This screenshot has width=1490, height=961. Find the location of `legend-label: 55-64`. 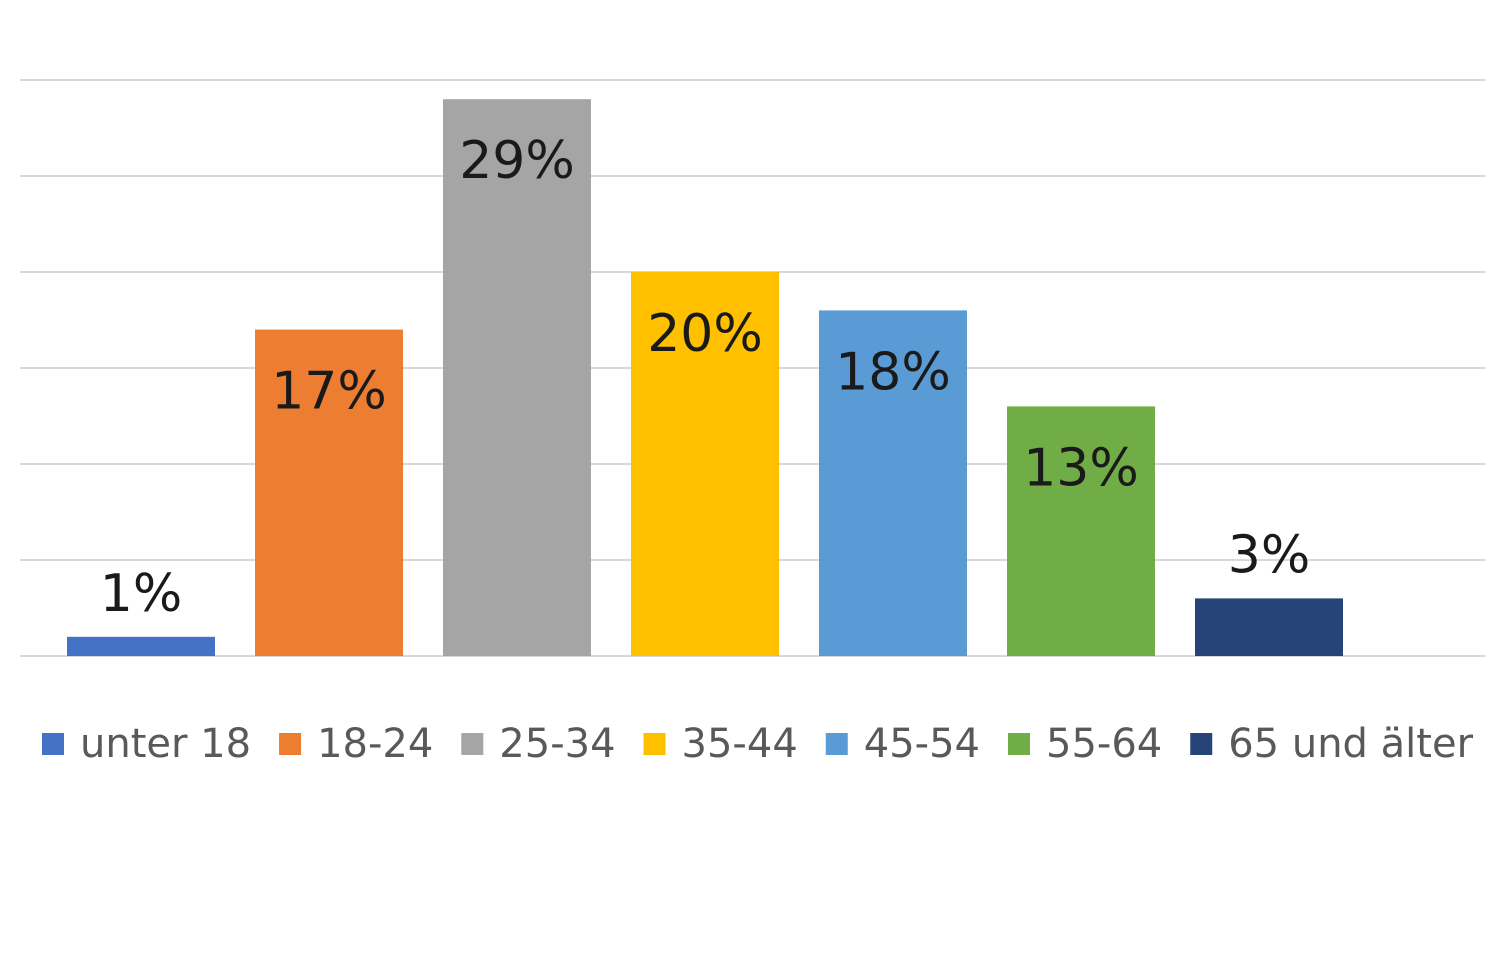

legend-label: 55-64 is located at coordinates (1104, 744).